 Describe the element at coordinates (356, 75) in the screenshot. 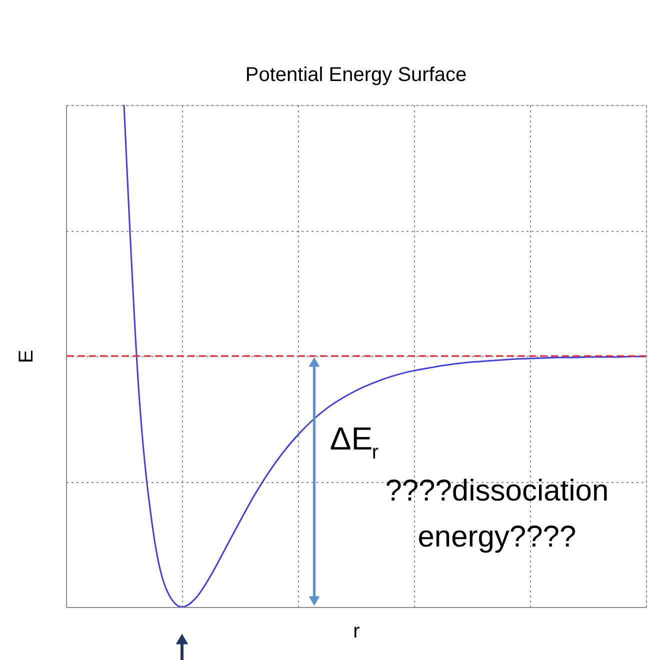

I see `chart-title: Potential Energy Surface` at that location.